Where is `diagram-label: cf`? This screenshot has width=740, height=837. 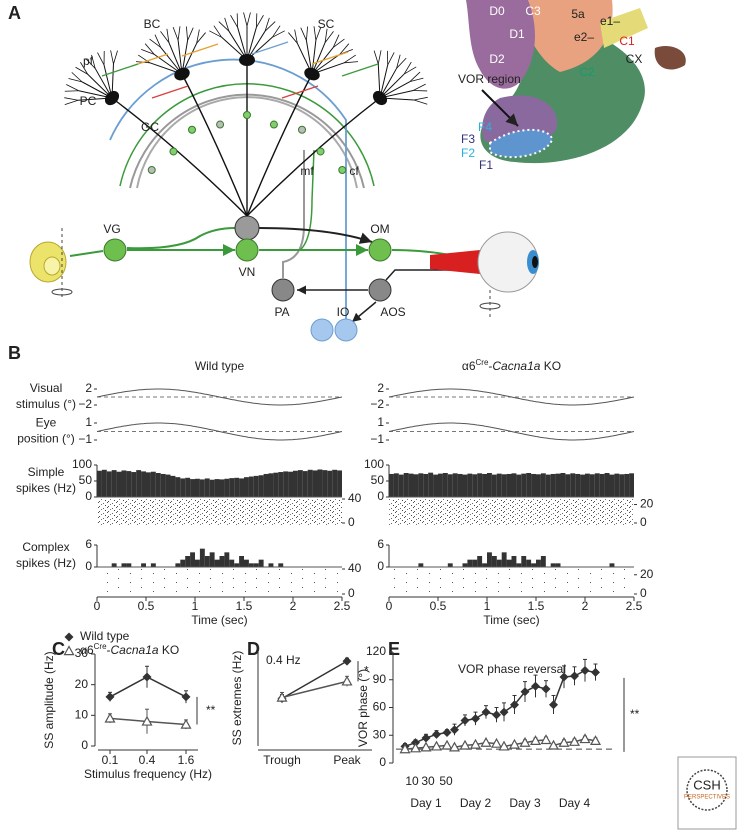 diagram-label: cf is located at coordinates (354, 171).